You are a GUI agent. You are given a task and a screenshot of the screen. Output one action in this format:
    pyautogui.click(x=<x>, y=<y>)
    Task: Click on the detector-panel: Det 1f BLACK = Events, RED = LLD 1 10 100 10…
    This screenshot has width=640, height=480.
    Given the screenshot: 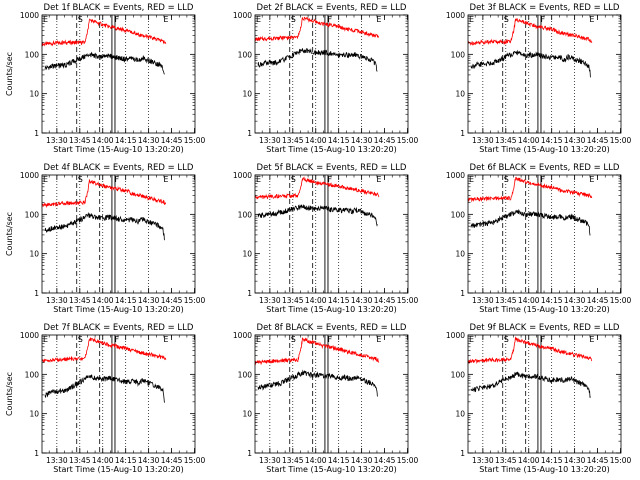 What is the action you would take?
    pyautogui.click(x=105, y=78)
    